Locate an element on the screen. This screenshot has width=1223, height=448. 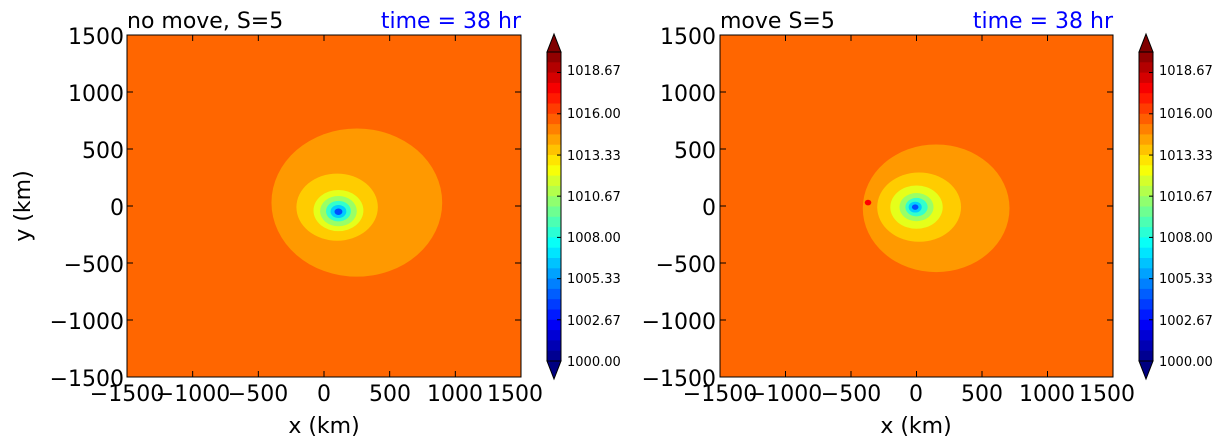
xtick-label: 0 is located at coordinates (324, 394).